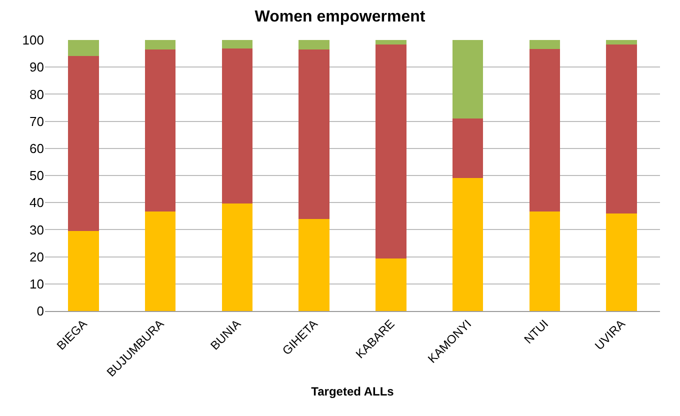  Describe the element at coordinates (33, 40) in the screenshot. I see `y-tick-label: 100` at that location.